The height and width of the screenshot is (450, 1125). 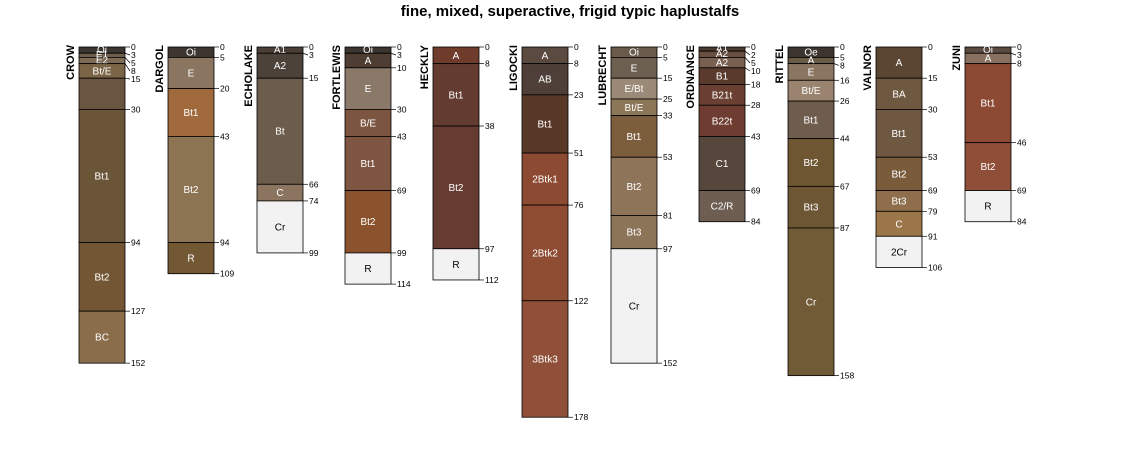 What do you see at coordinates (71, 61) in the screenshot?
I see `profile-name: CROW` at bounding box center [71, 61].